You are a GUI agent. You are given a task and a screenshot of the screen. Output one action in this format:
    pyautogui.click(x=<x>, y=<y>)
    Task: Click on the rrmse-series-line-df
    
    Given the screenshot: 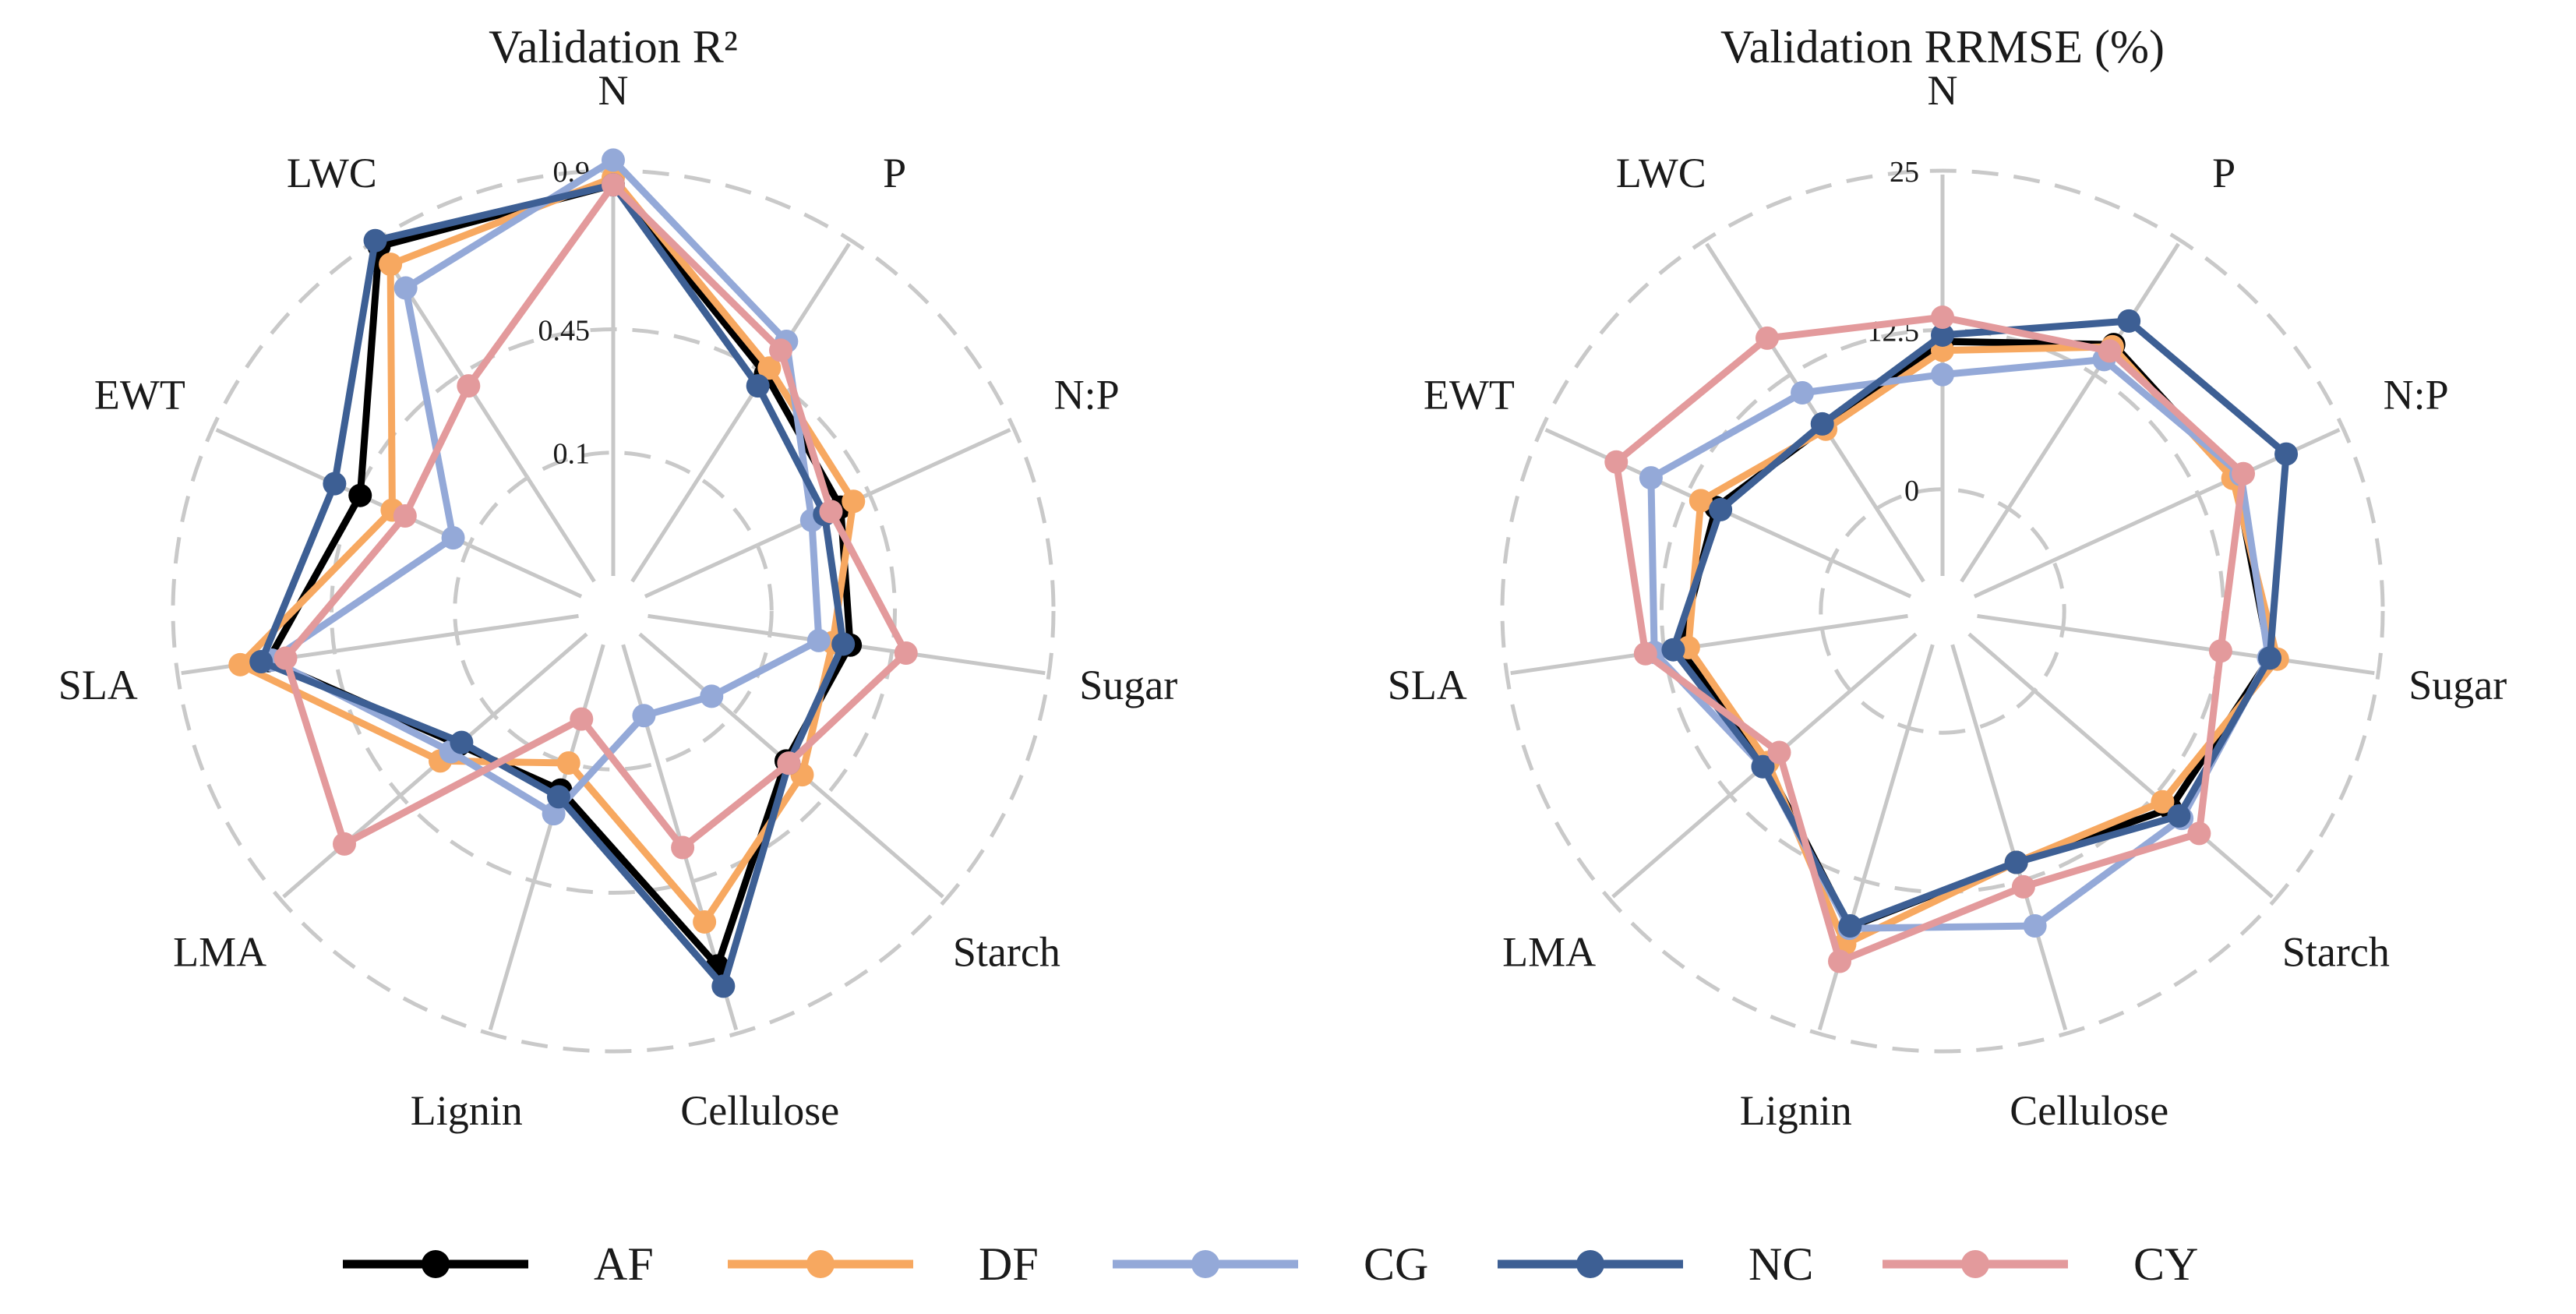 What is the action you would take?
    pyautogui.click(x=1983, y=646)
    